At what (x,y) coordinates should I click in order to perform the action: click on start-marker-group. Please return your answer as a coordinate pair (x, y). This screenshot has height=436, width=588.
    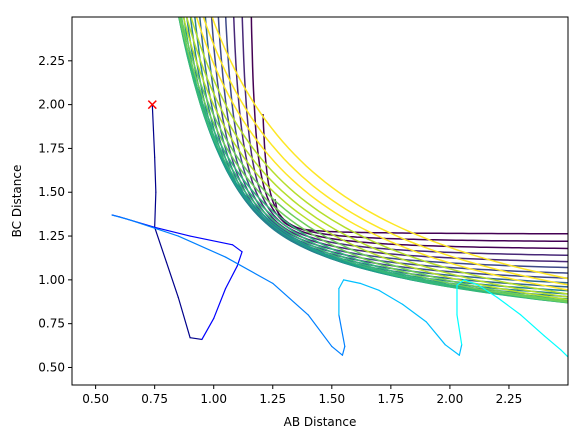
    Looking at the image, I should click on (152, 105).